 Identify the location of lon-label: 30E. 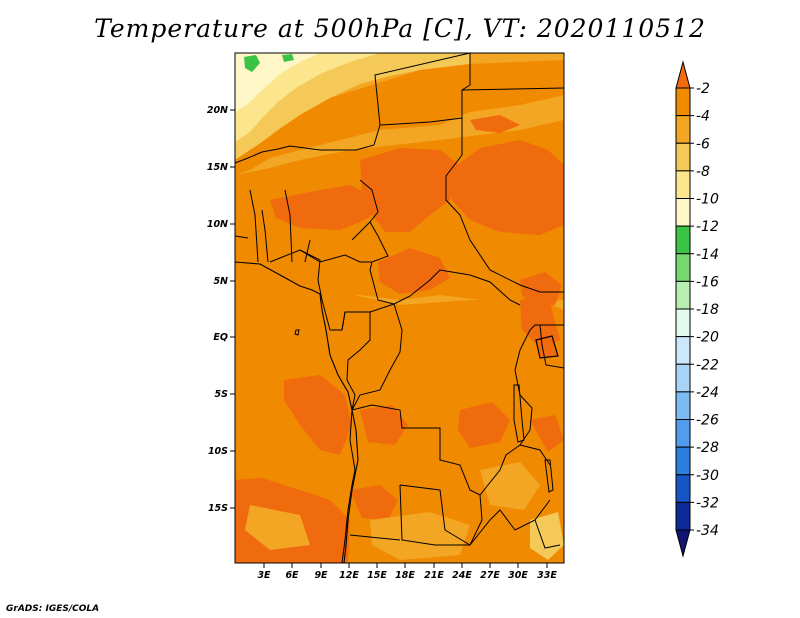
(518, 575).